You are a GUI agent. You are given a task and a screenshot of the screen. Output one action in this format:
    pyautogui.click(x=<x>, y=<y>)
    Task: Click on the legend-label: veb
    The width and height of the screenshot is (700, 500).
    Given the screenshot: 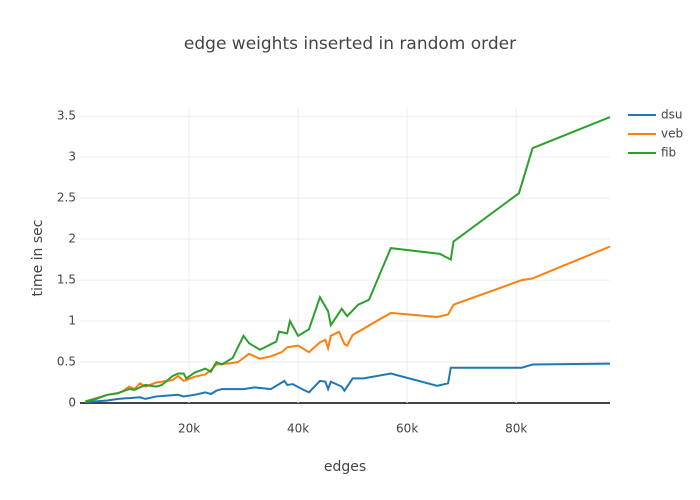 What is the action you would take?
    pyautogui.click(x=672, y=134)
    